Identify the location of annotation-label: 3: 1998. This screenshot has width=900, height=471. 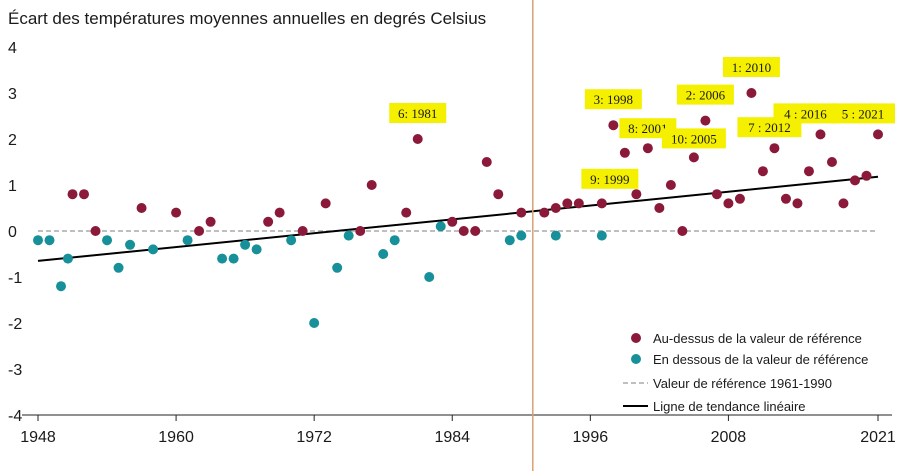
(613, 99).